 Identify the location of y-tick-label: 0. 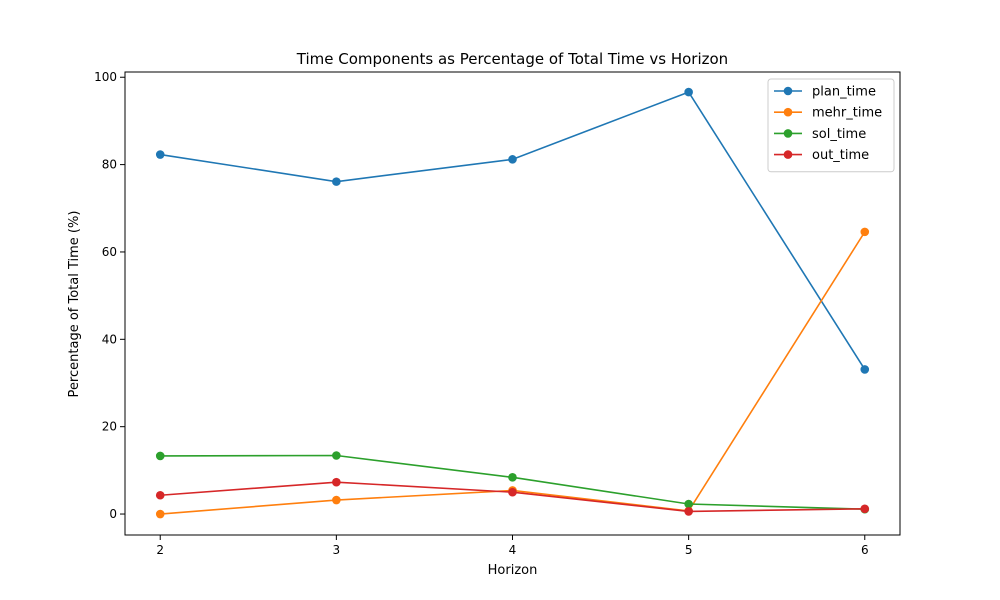
(113, 514).